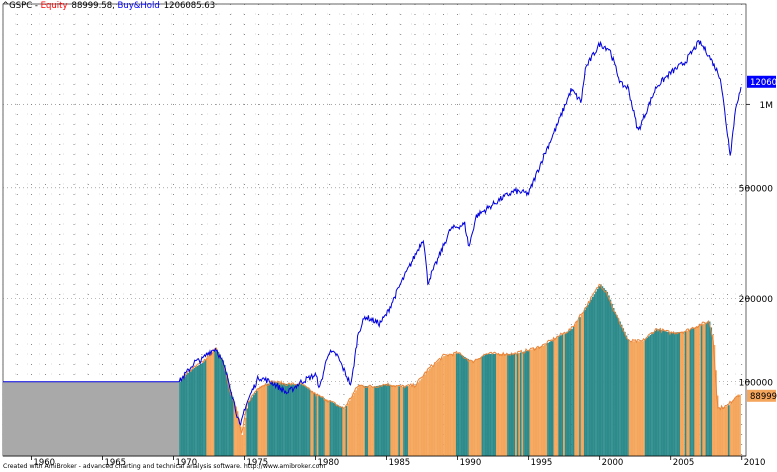  Describe the element at coordinates (755, 463) in the screenshot. I see `x-tick-label: 2010` at that location.